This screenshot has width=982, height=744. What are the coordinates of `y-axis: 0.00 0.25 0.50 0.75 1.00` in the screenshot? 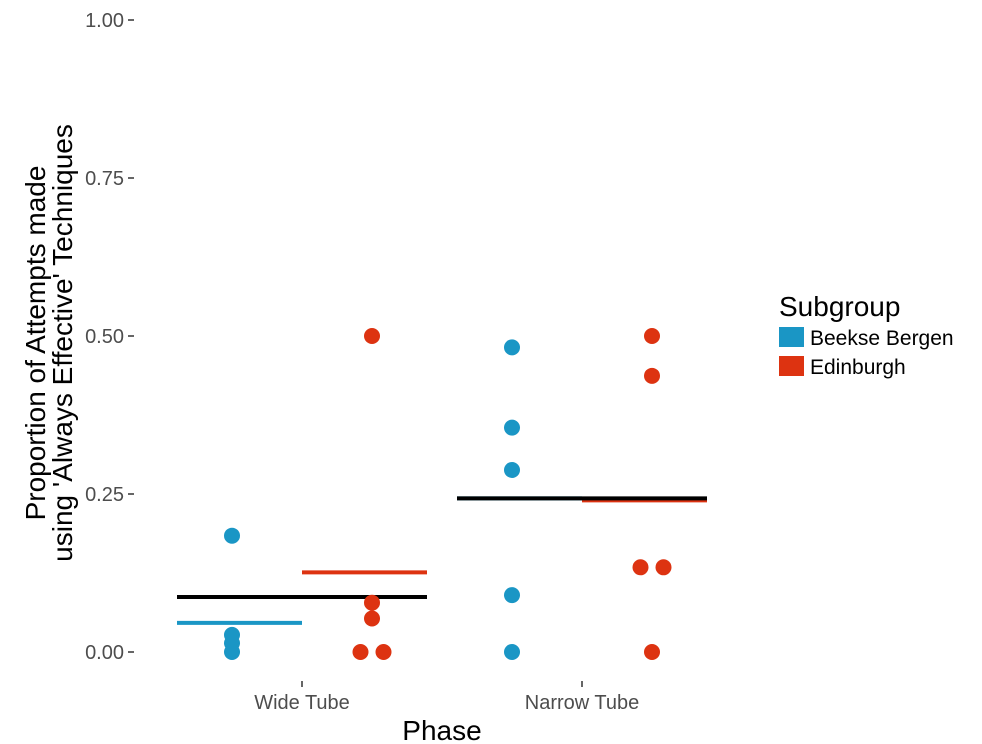 It's located at (109, 337).